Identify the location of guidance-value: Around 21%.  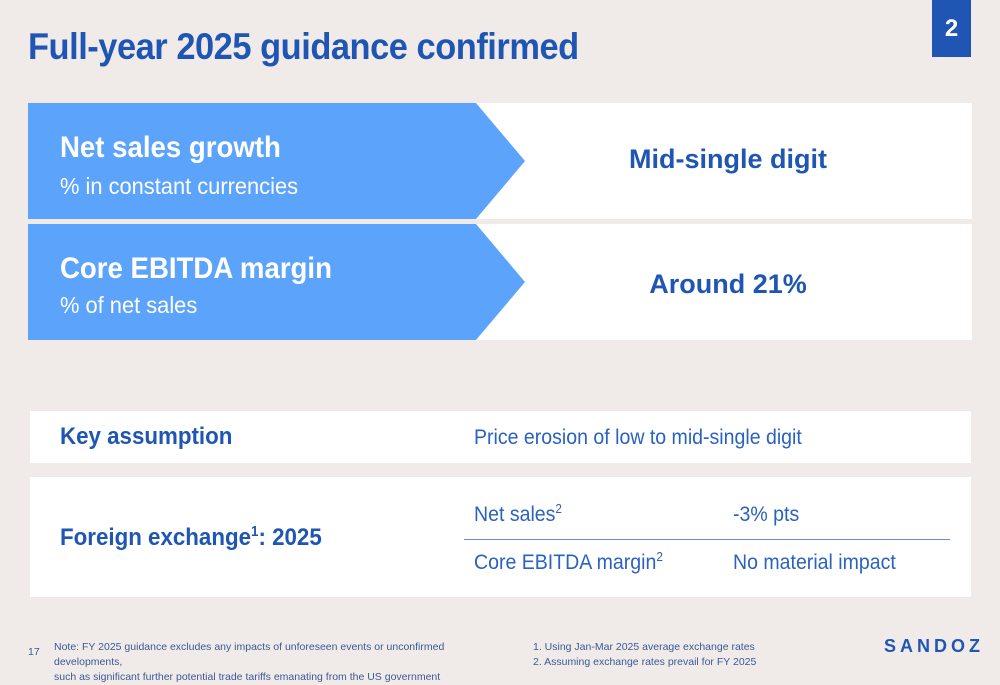
(728, 284).